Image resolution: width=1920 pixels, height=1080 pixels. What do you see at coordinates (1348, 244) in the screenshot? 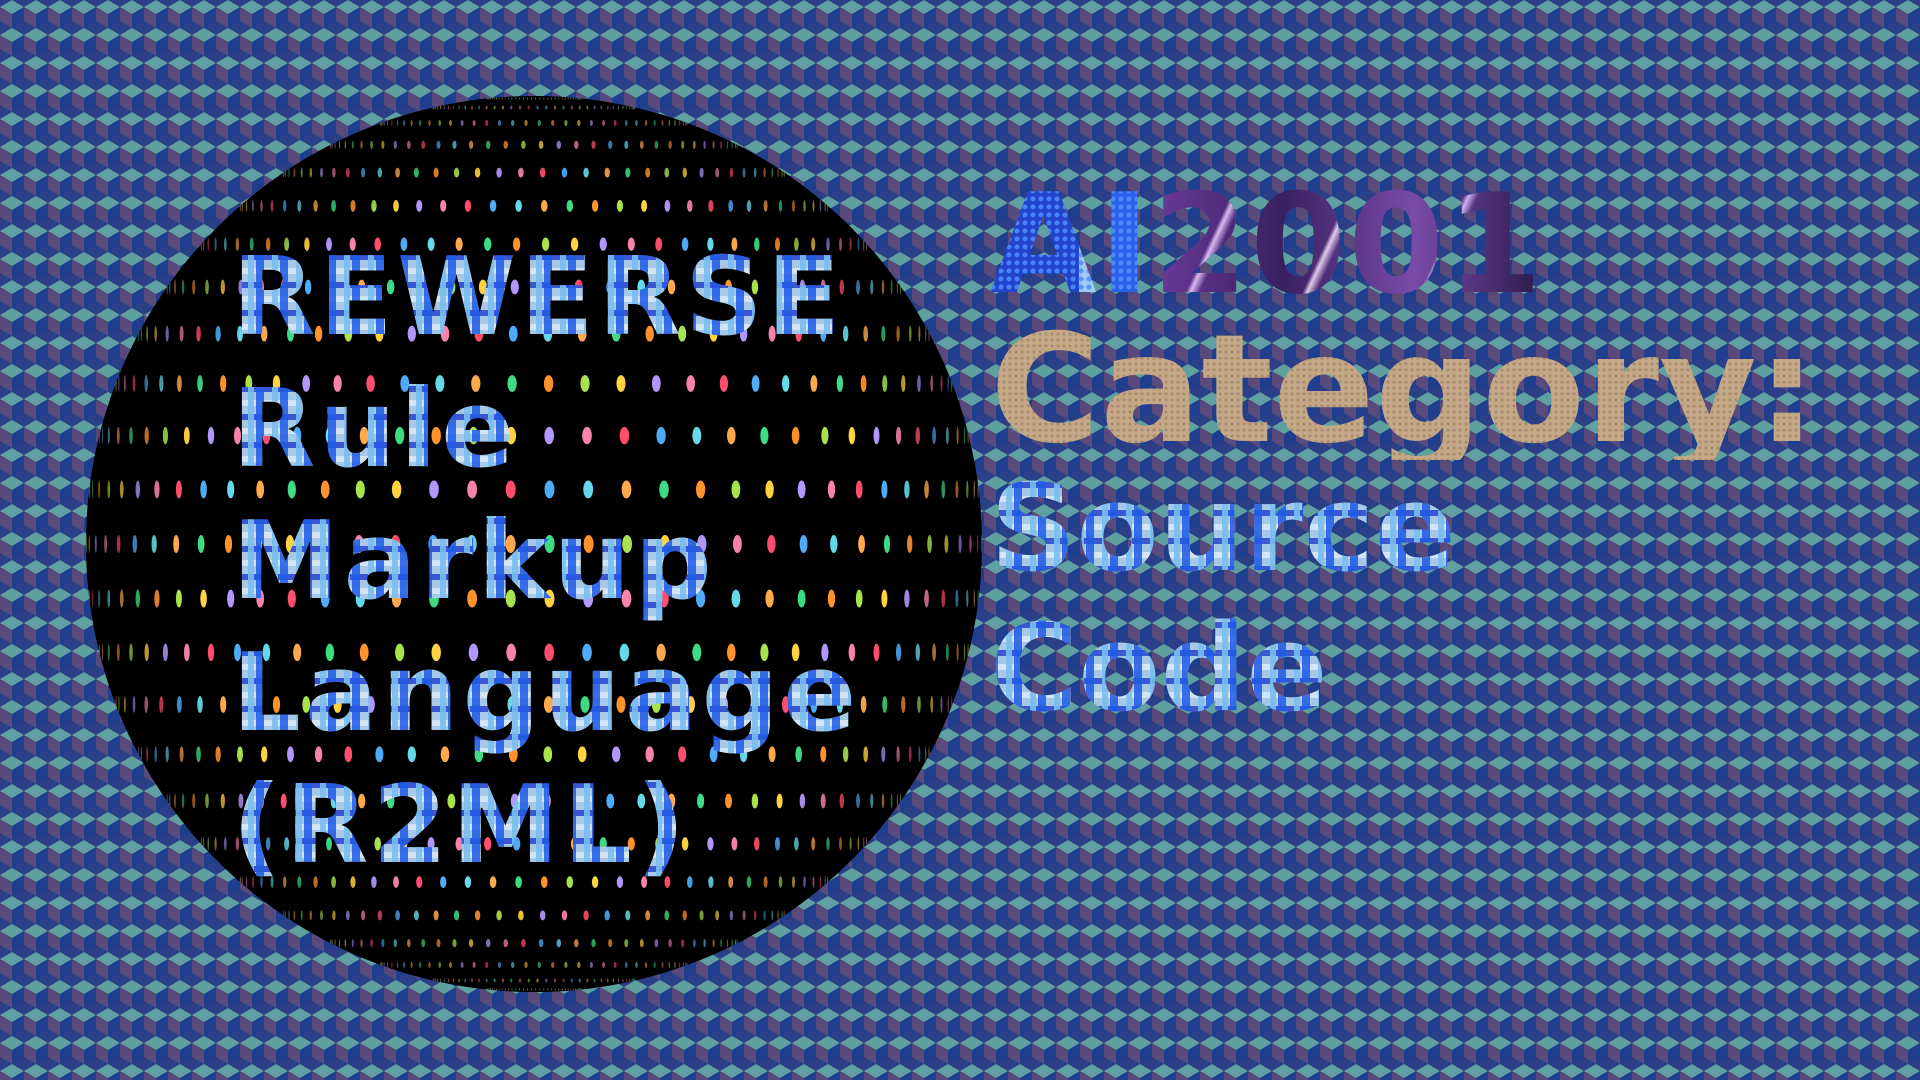
I see `award-year-text: 2001` at bounding box center [1348, 244].